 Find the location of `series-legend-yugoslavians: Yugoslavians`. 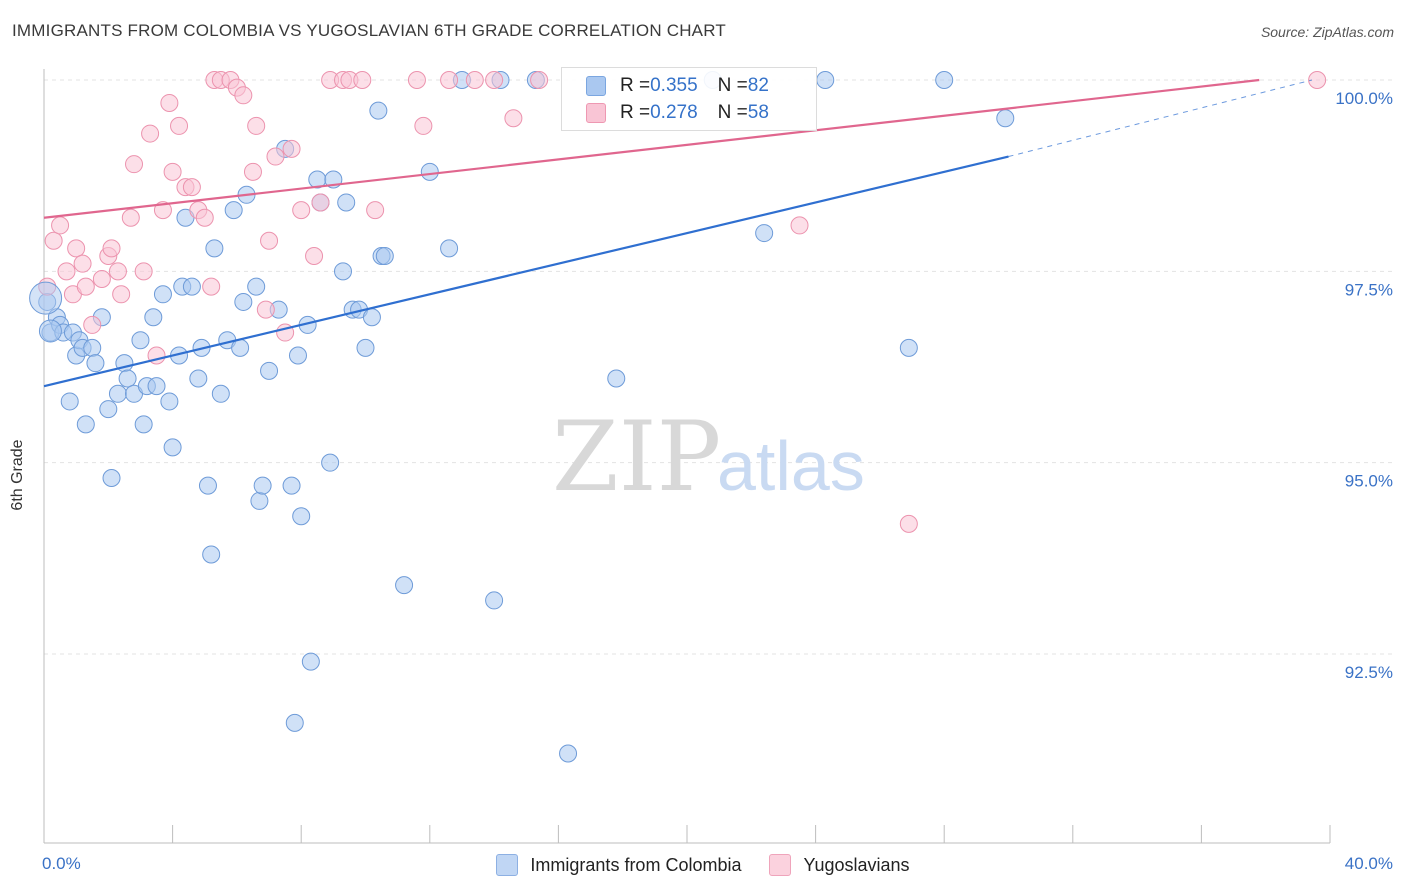

series-legend-yugoslavians: Yugoslavians is located at coordinates (839, 865).